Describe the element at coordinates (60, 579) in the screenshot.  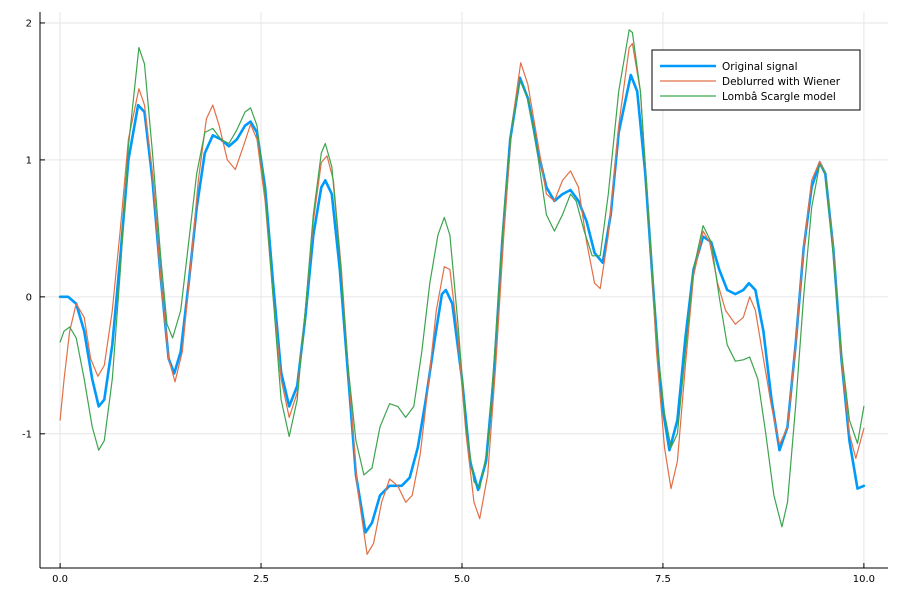
I see `x-tick-label-0: 0.0` at that location.